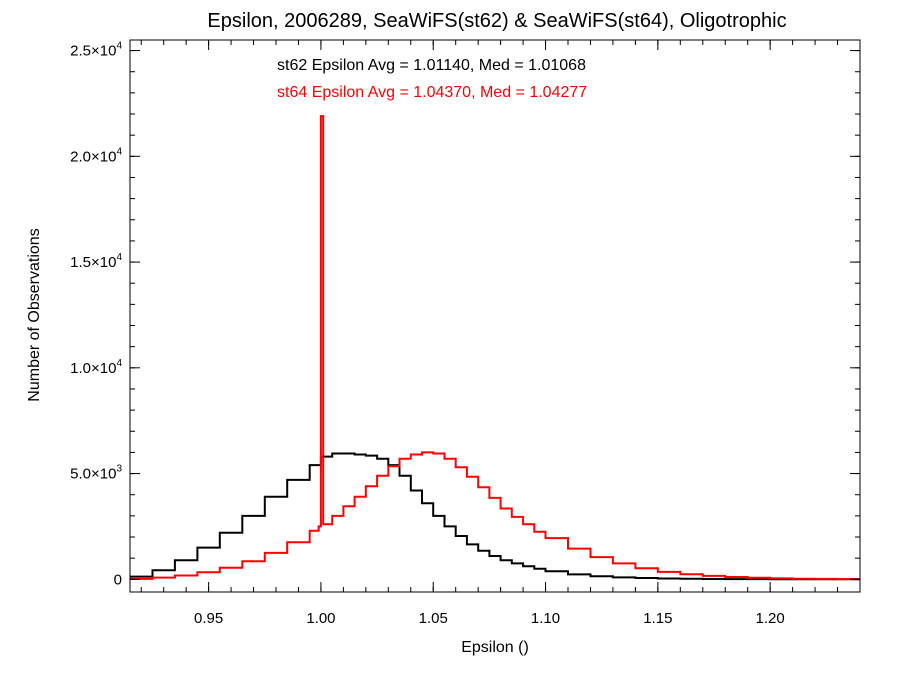 The width and height of the screenshot is (900, 675). What do you see at coordinates (657, 618) in the screenshot?
I see `x-tick-label: 1.15` at bounding box center [657, 618].